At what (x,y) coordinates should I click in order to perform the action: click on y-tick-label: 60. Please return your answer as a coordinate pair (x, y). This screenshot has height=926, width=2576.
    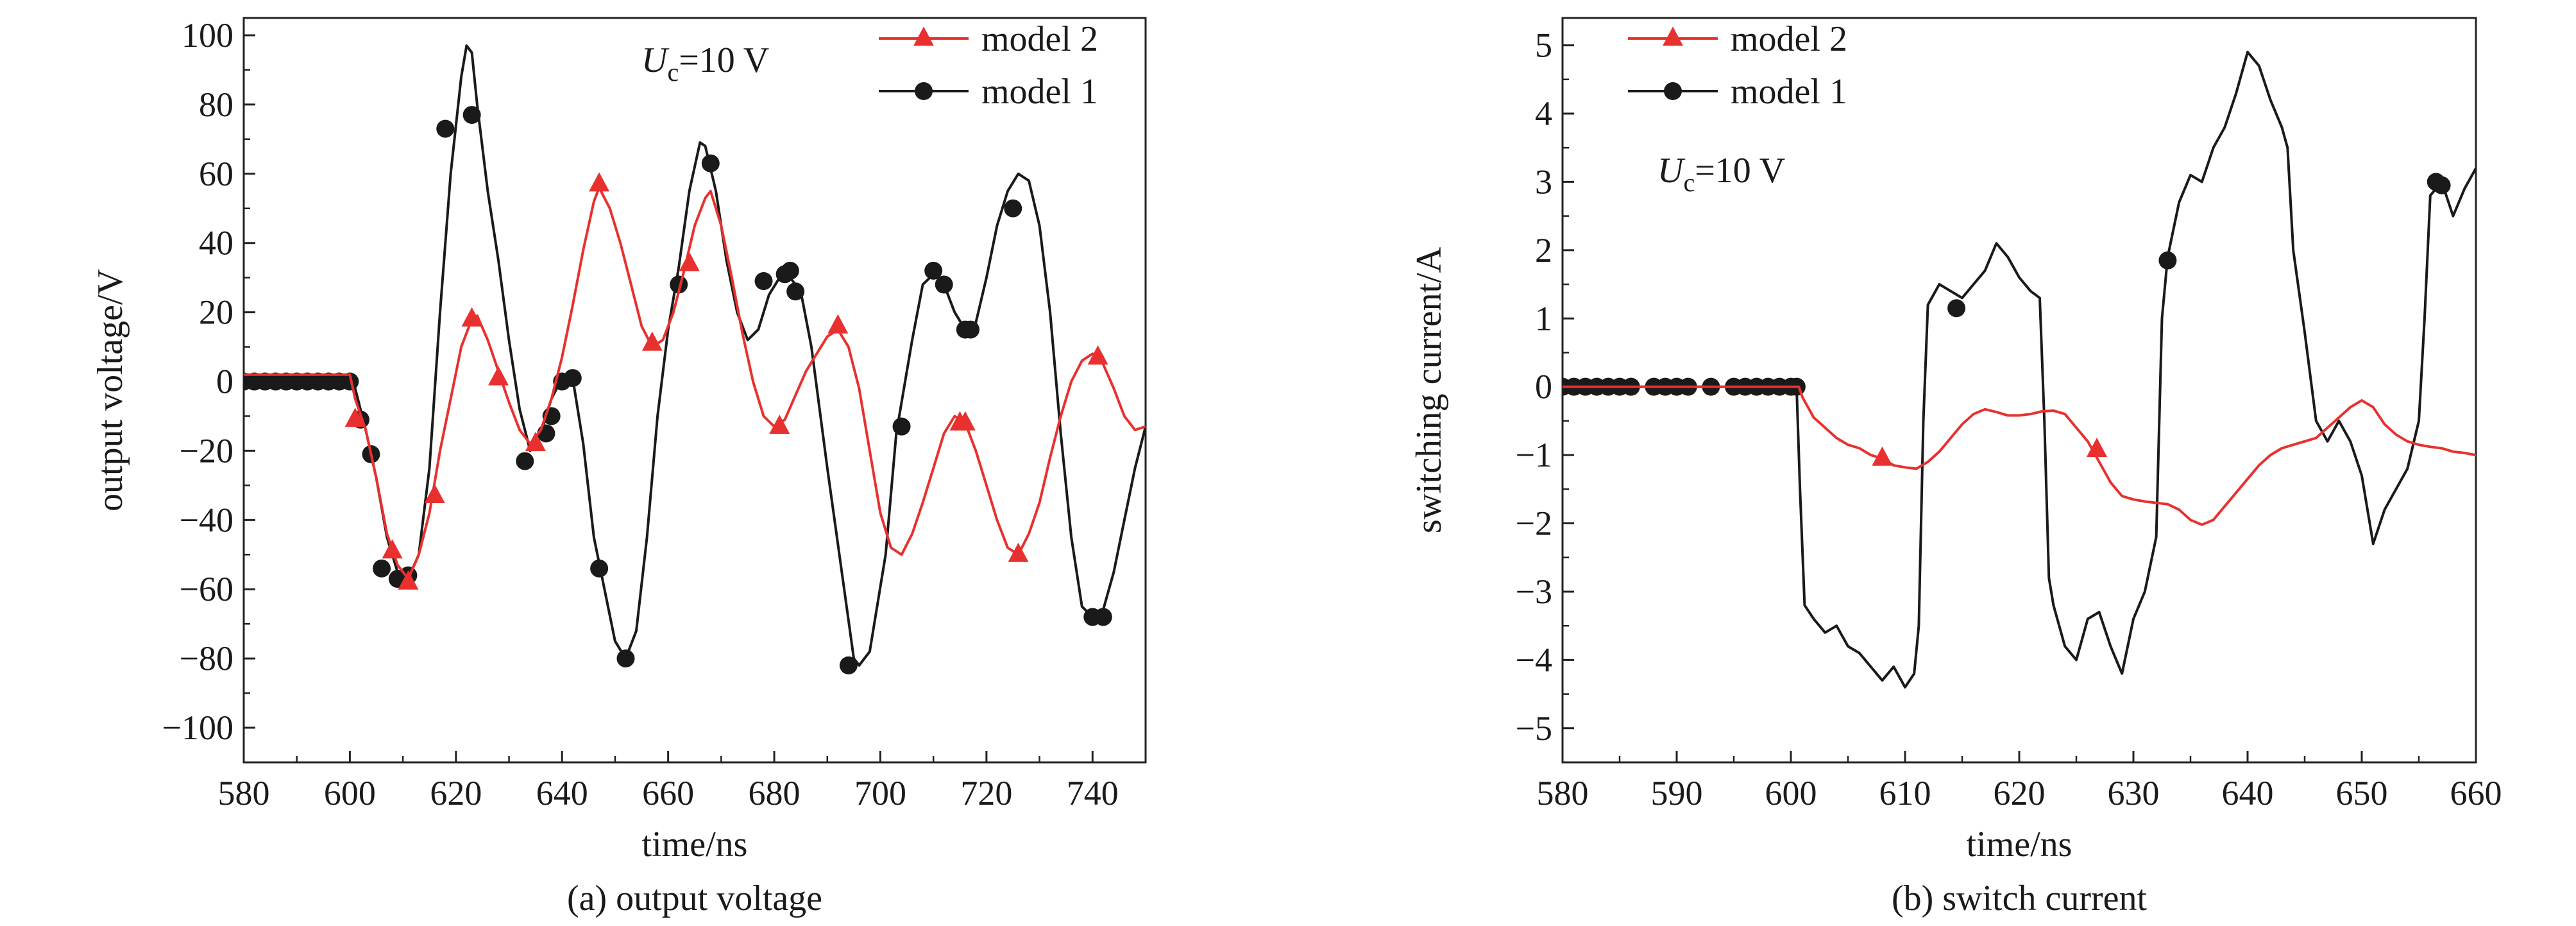
    Looking at the image, I should click on (216, 174).